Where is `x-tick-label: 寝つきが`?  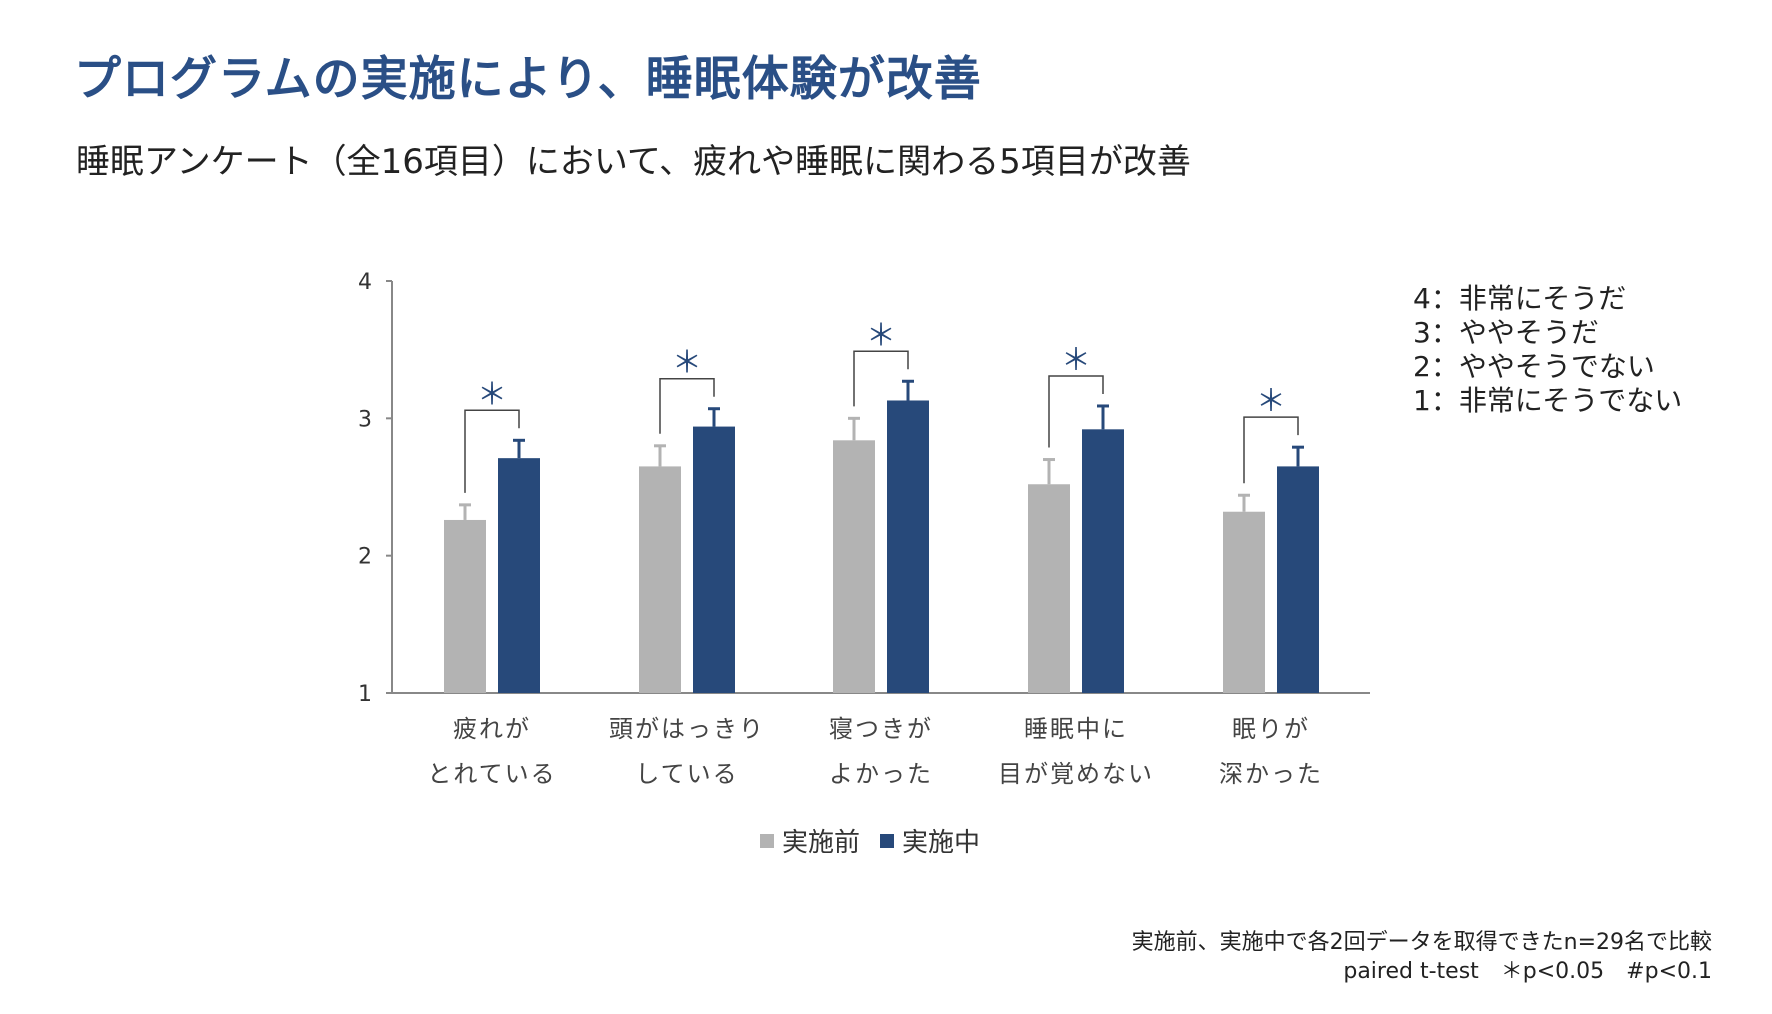 x-tick-label: 寝つきが is located at coordinates (881, 729).